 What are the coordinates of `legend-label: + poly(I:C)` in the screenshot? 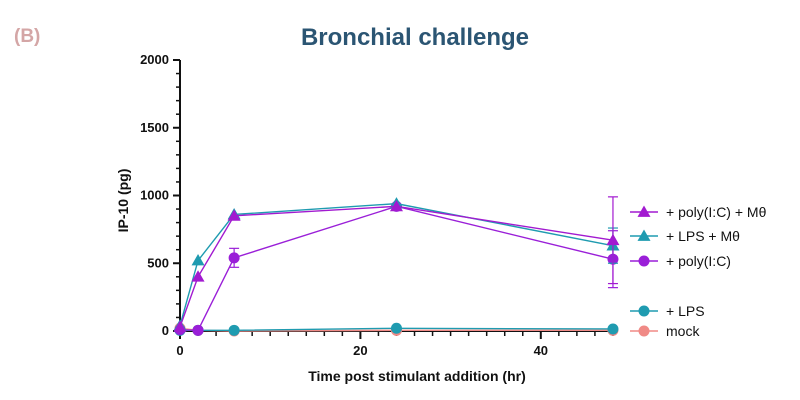 It's located at (698, 261).